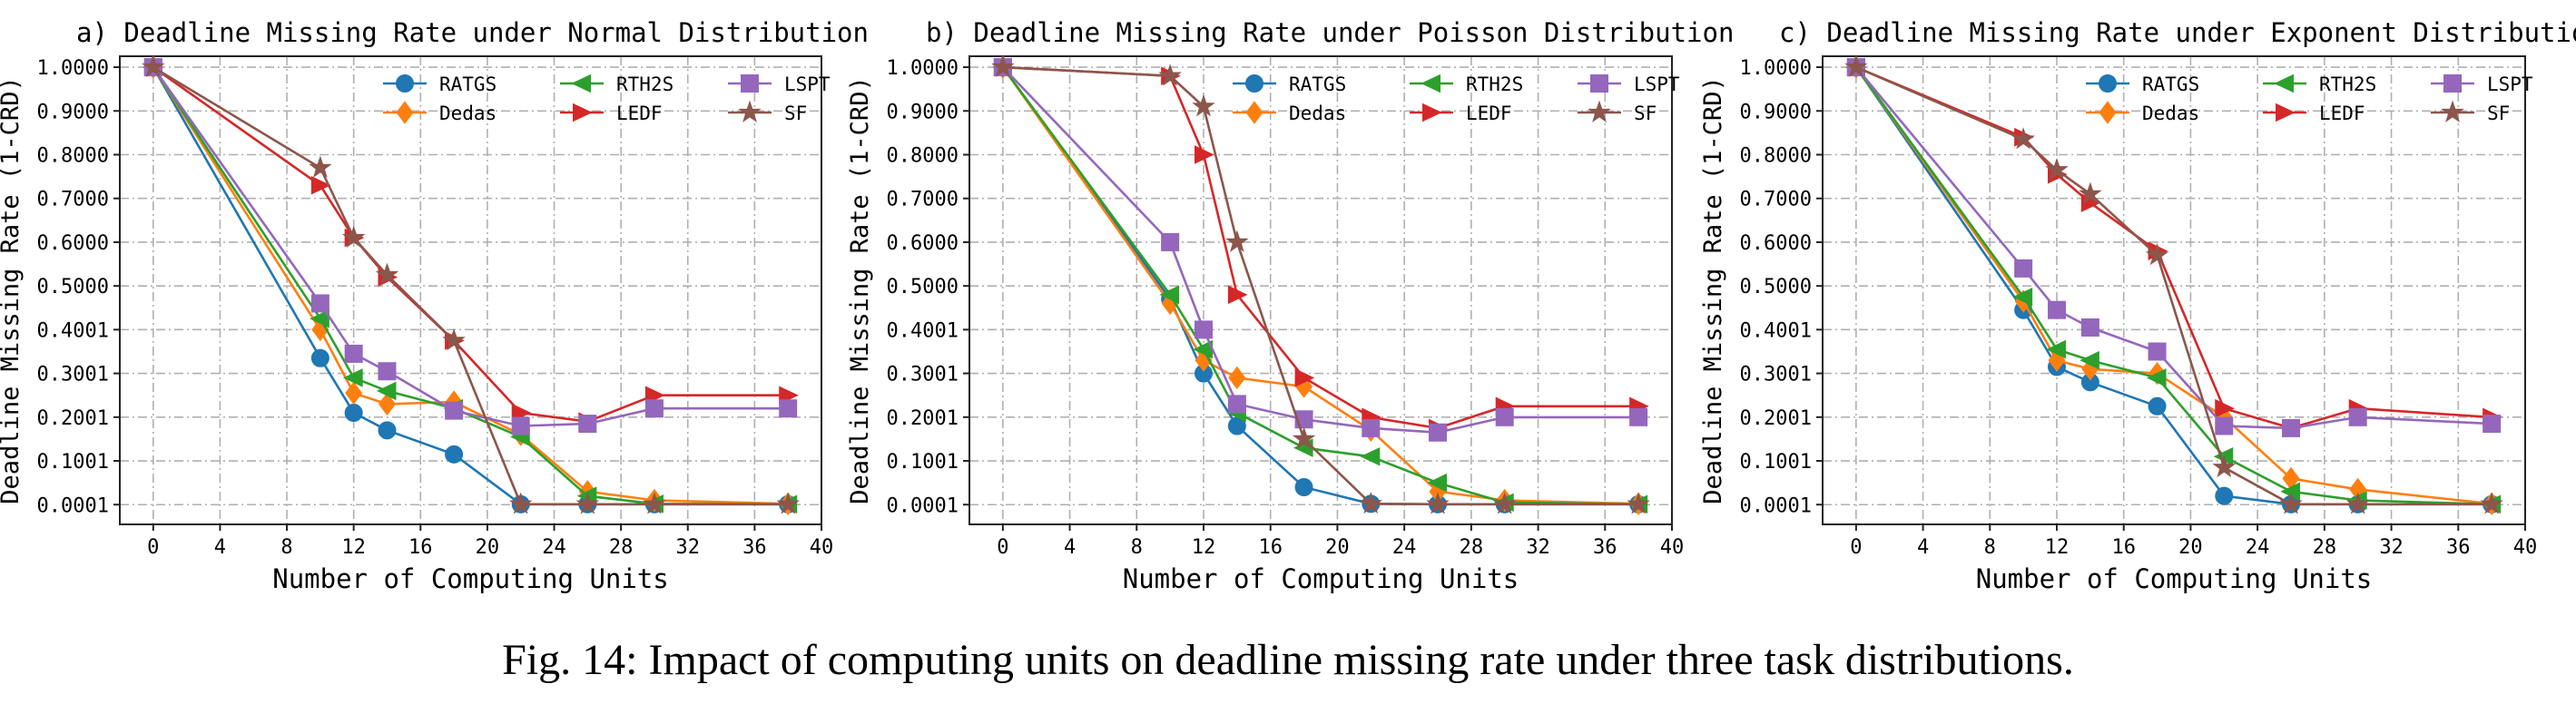 This screenshot has width=2576, height=704. Describe the element at coordinates (2170, 84) in the screenshot. I see `legend-label: RATGS` at that location.